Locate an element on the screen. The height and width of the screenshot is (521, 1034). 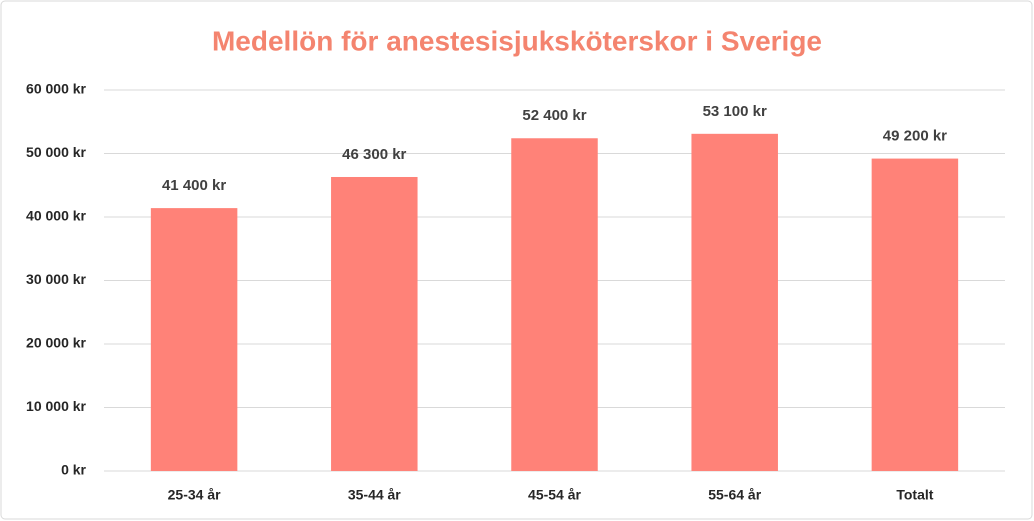
x-tick-label: Totalt is located at coordinates (914, 495).